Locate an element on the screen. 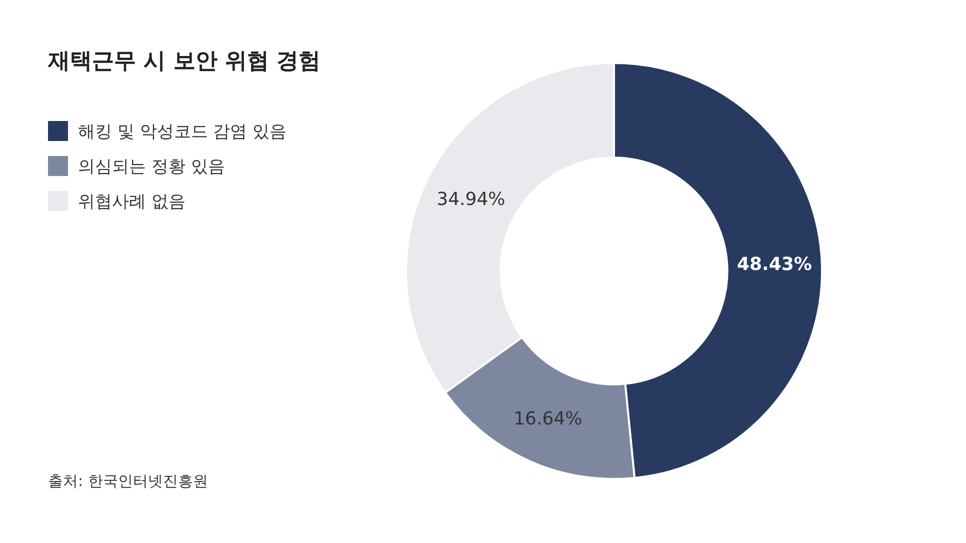 The height and width of the screenshot is (543, 966). legend-label: 해킹 및 악성코드 감염 있음 is located at coordinates (182, 132).